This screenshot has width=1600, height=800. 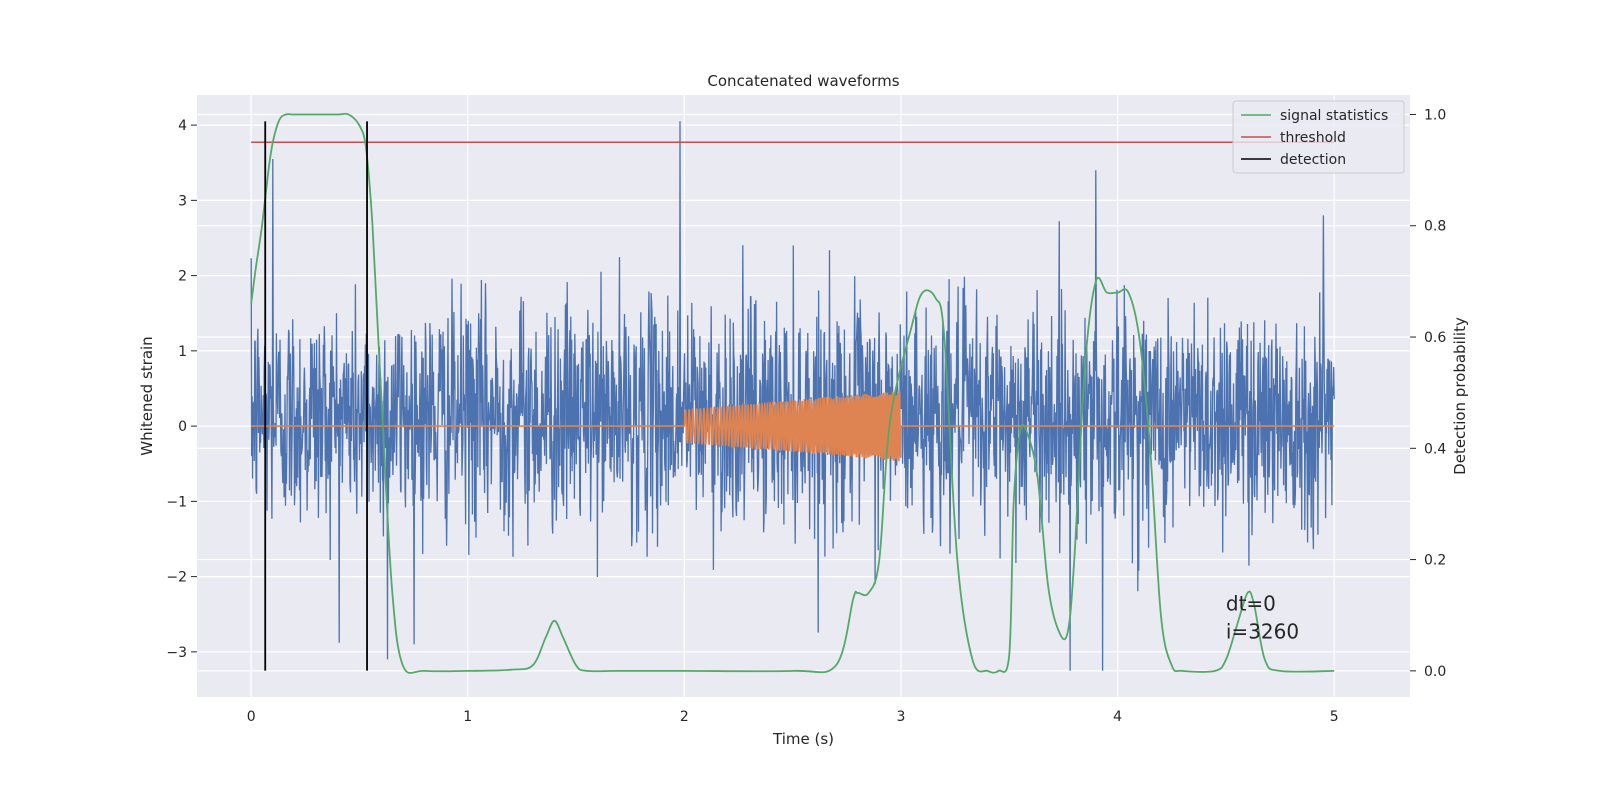 I want to click on legend-label-detection: detection, so click(x=1313, y=160).